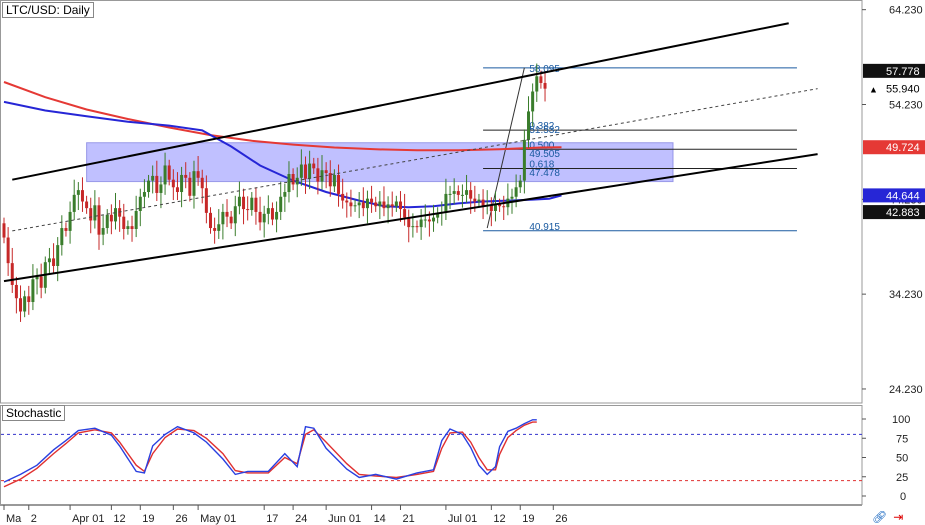 This screenshot has width=925, height=525. I want to click on nav-icons: 🔗︎ ⇥, so click(890, 517).